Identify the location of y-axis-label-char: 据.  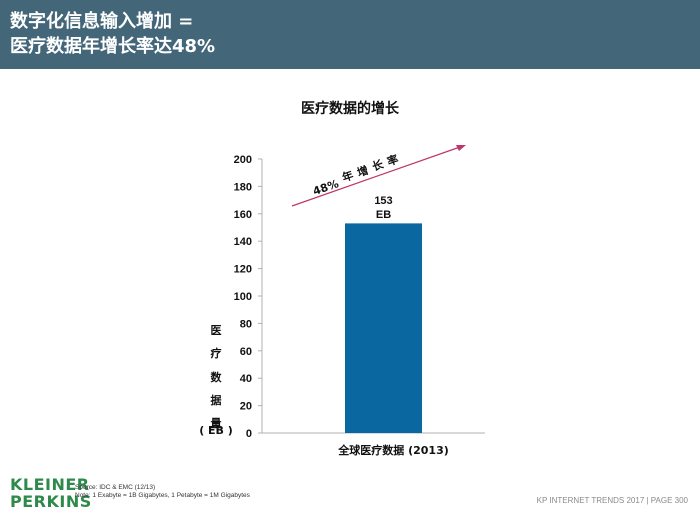
(216, 400).